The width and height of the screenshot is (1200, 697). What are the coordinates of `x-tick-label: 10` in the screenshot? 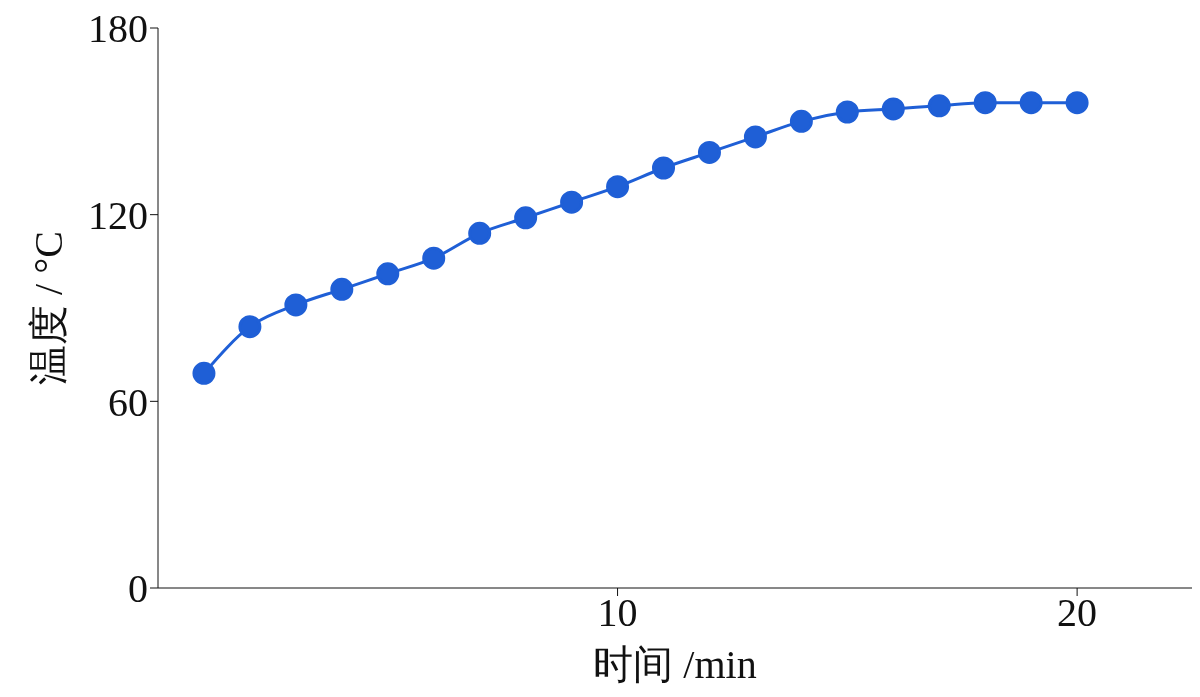 It's located at (617, 613).